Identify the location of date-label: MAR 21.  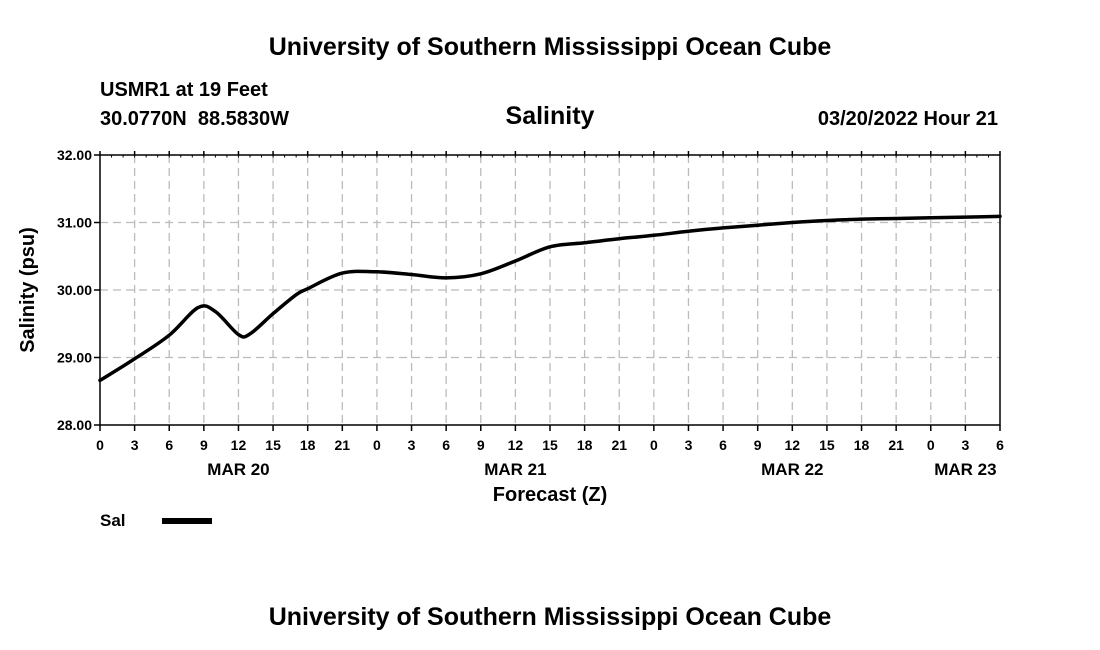
(515, 469).